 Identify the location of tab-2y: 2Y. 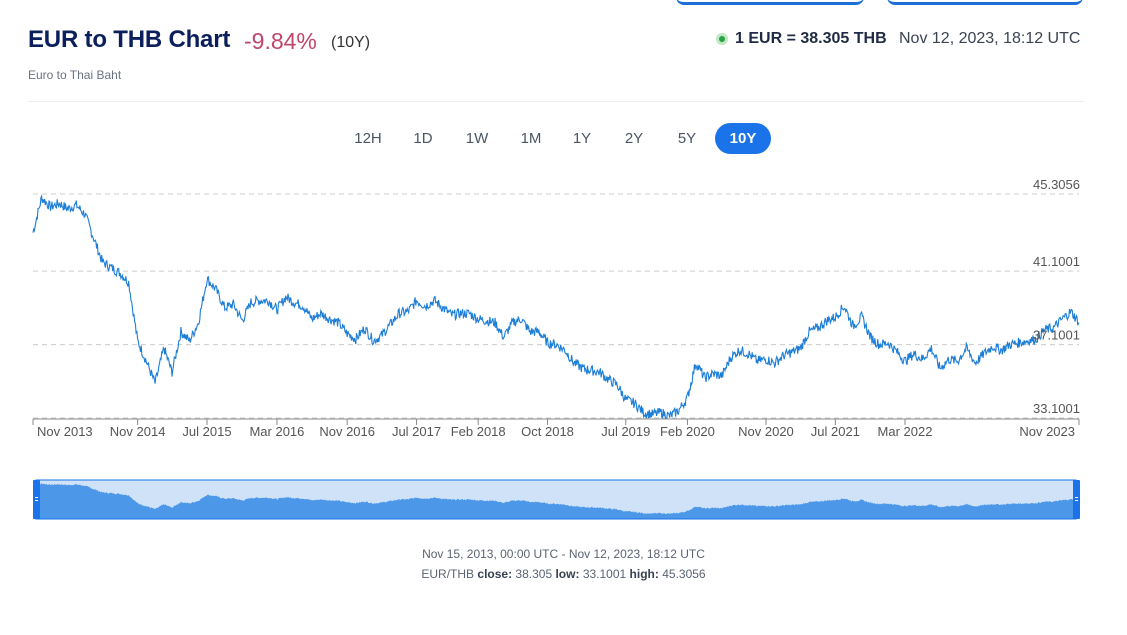
(634, 138).